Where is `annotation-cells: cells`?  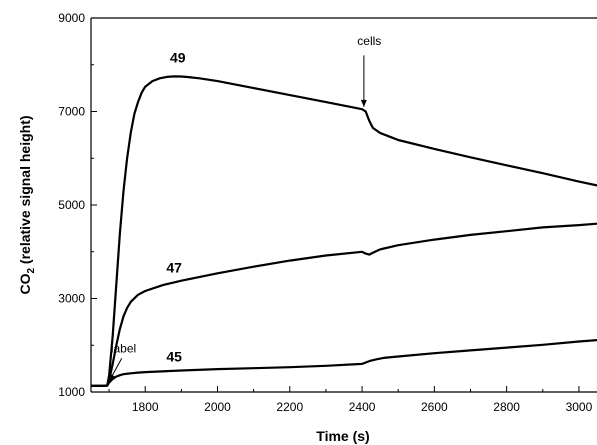 annotation-cells: cells is located at coordinates (369, 41).